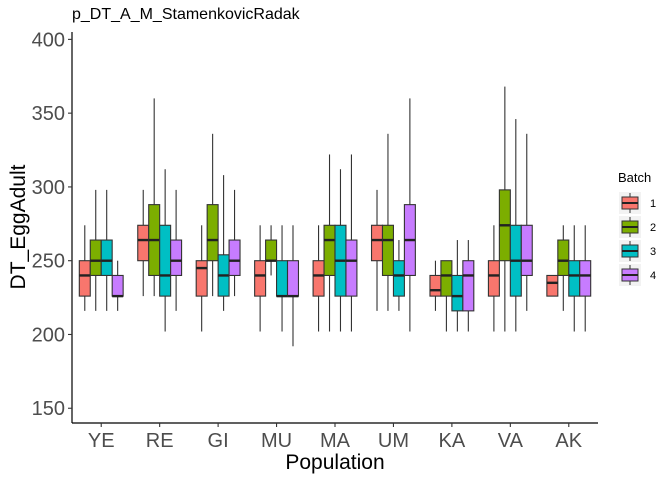 The image size is (672, 480). I want to click on legend-item-batch-1: 1, so click(637, 203).